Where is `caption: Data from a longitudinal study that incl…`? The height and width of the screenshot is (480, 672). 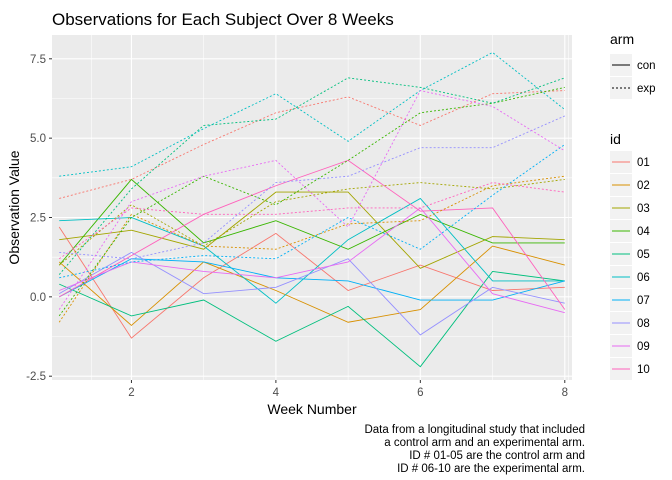 caption: Data from a longitudinal study that incl… is located at coordinates (474, 449).